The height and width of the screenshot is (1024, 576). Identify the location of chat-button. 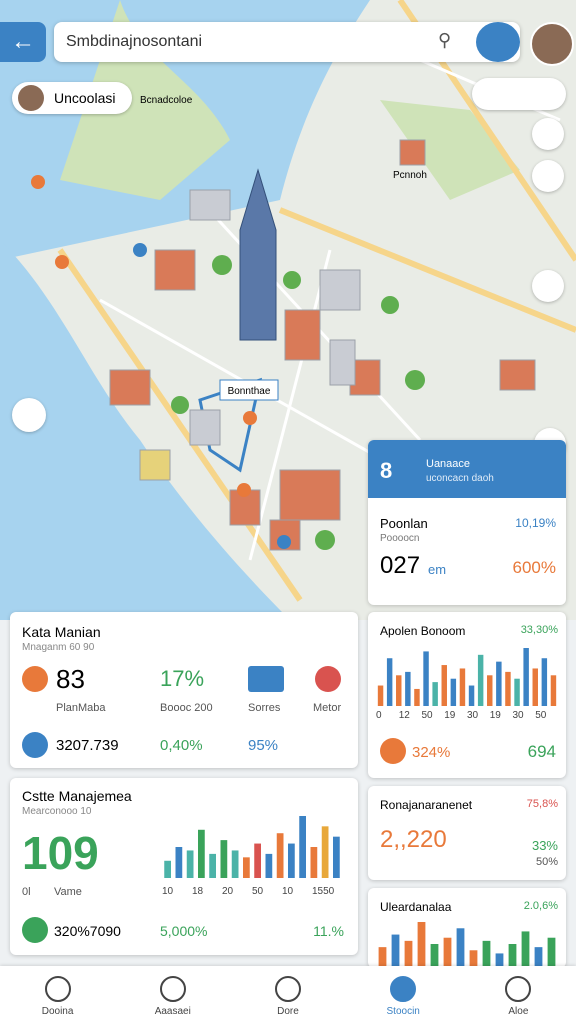
(498, 42).